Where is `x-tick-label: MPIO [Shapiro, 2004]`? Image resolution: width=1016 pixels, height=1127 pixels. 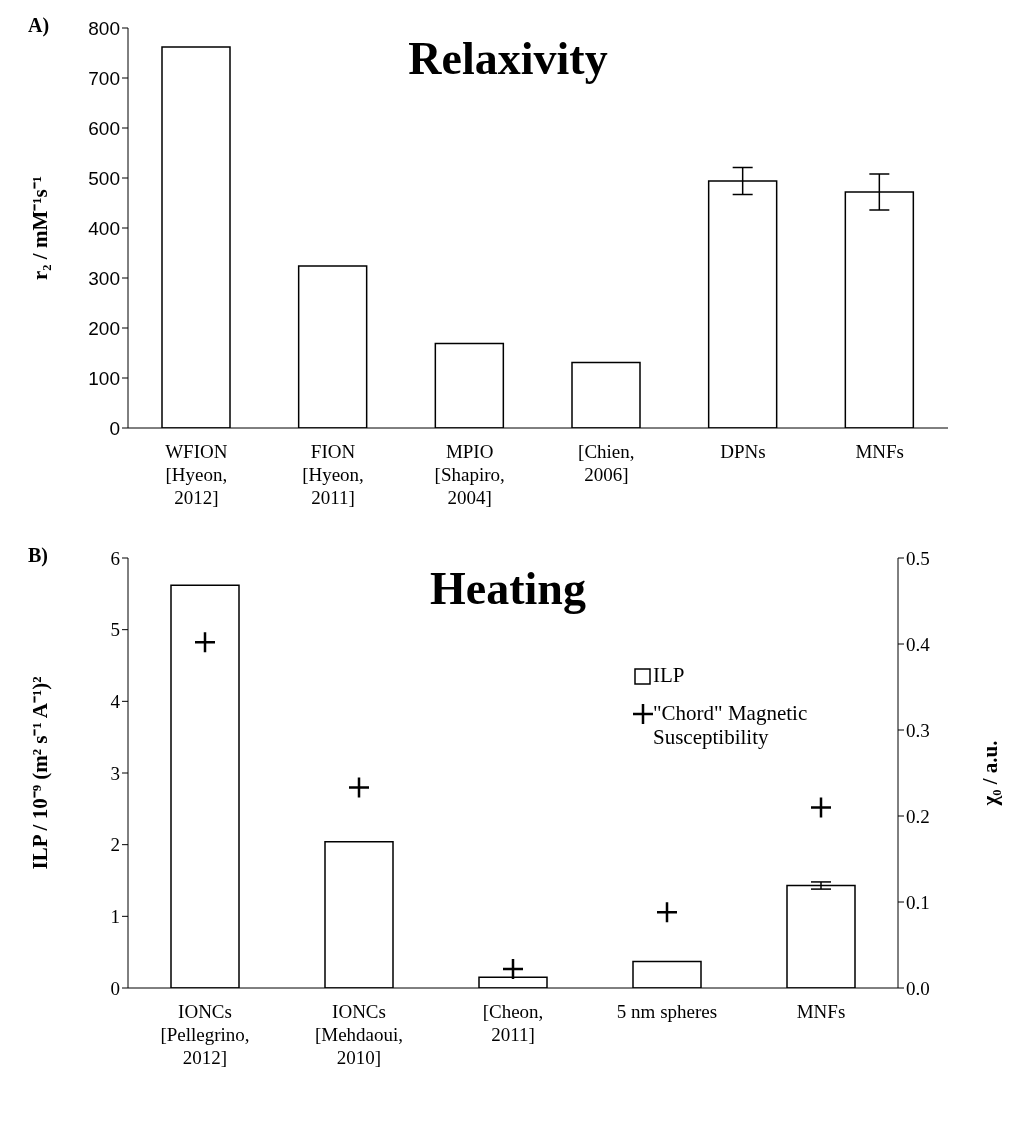
x-tick-label: MPIO [Shapiro, 2004] is located at coordinates (469, 474).